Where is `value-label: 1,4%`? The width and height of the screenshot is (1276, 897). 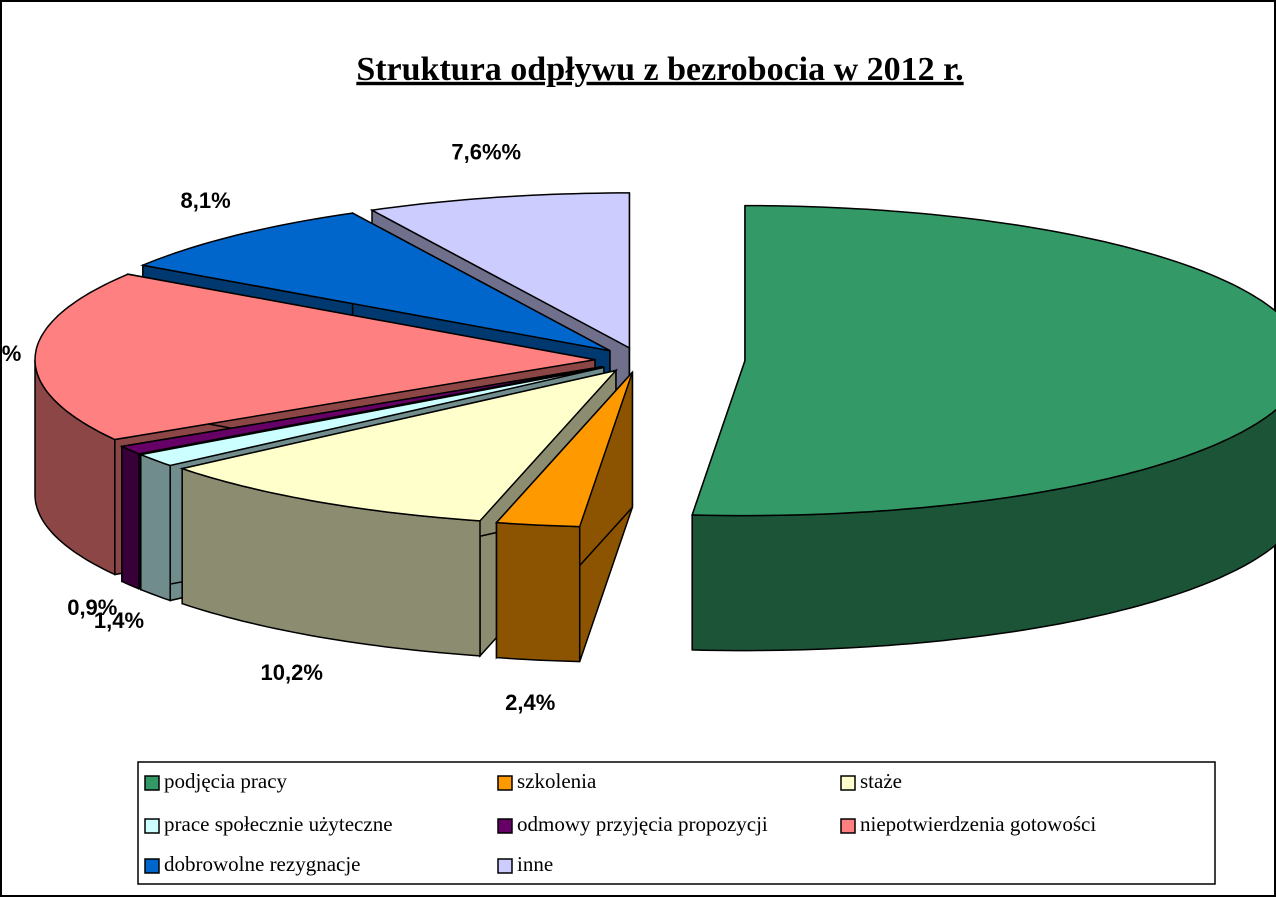
value-label: 1,4% is located at coordinates (119, 620).